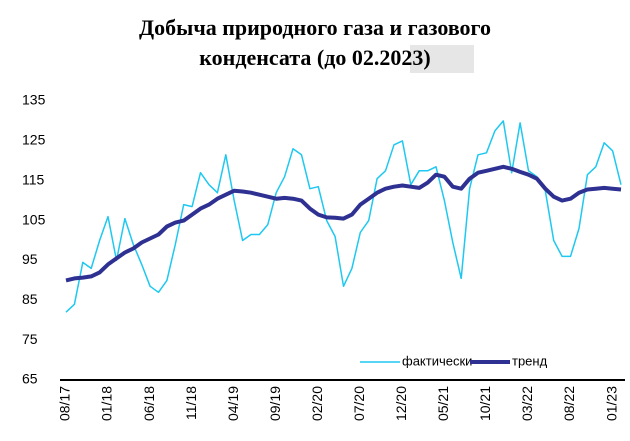 The width and height of the screenshot is (630, 441). I want to click on y-tick-label: 75, so click(30, 339).